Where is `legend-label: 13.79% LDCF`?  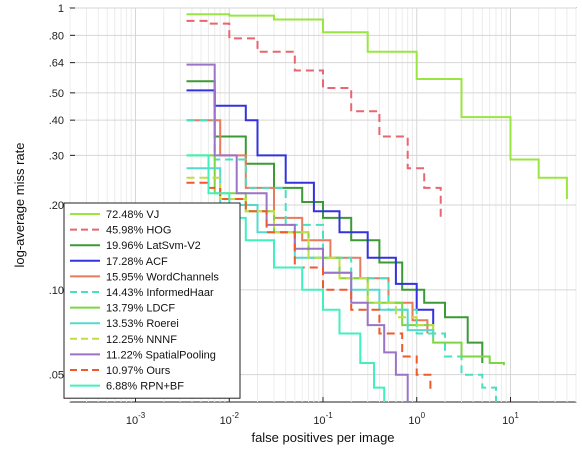 legend-label: 13.79% LDCF is located at coordinates (140, 309).